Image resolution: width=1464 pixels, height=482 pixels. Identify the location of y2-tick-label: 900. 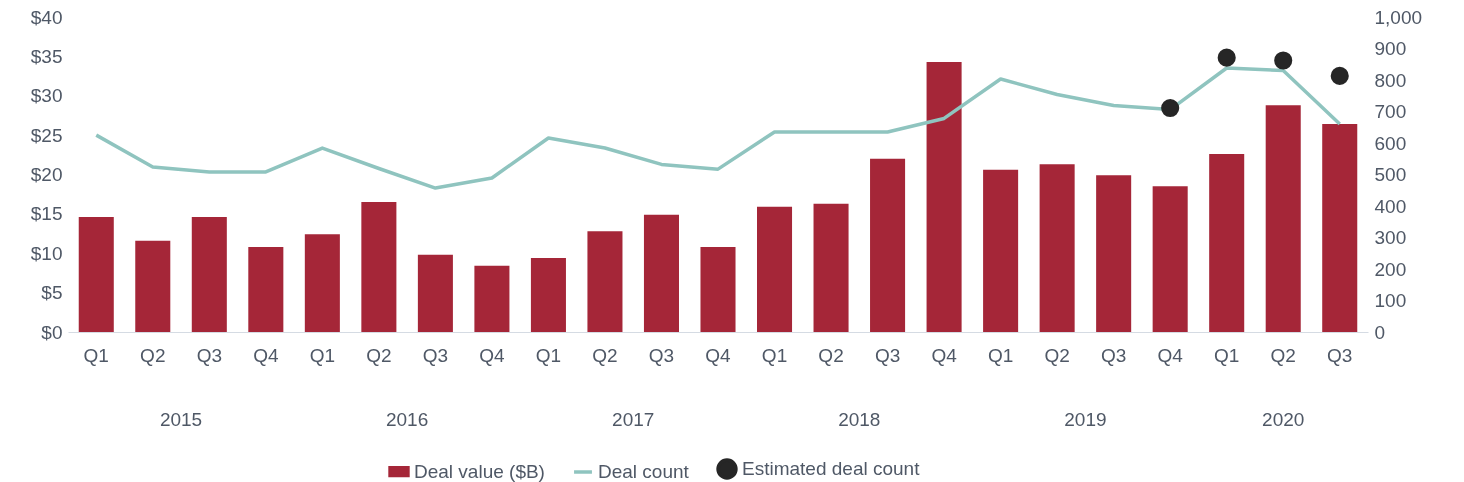
(1390, 48).